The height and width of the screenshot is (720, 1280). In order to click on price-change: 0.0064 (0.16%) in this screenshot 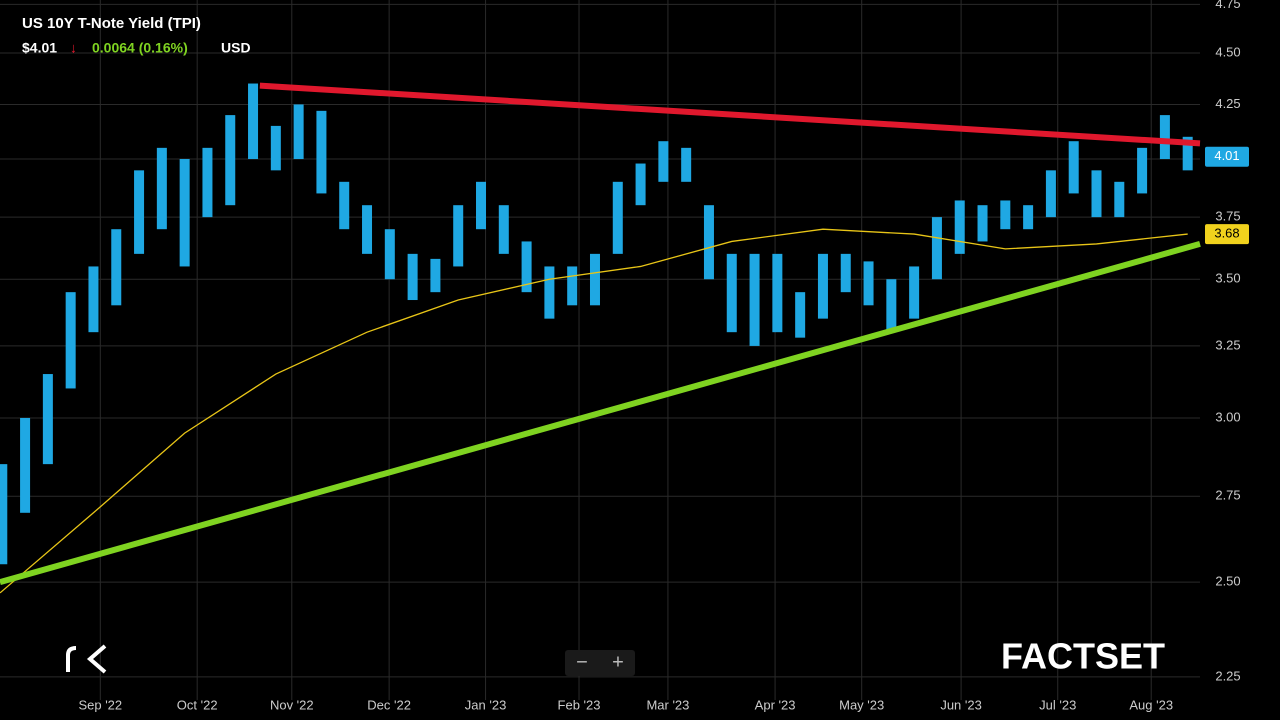, I will do `click(140, 48)`.